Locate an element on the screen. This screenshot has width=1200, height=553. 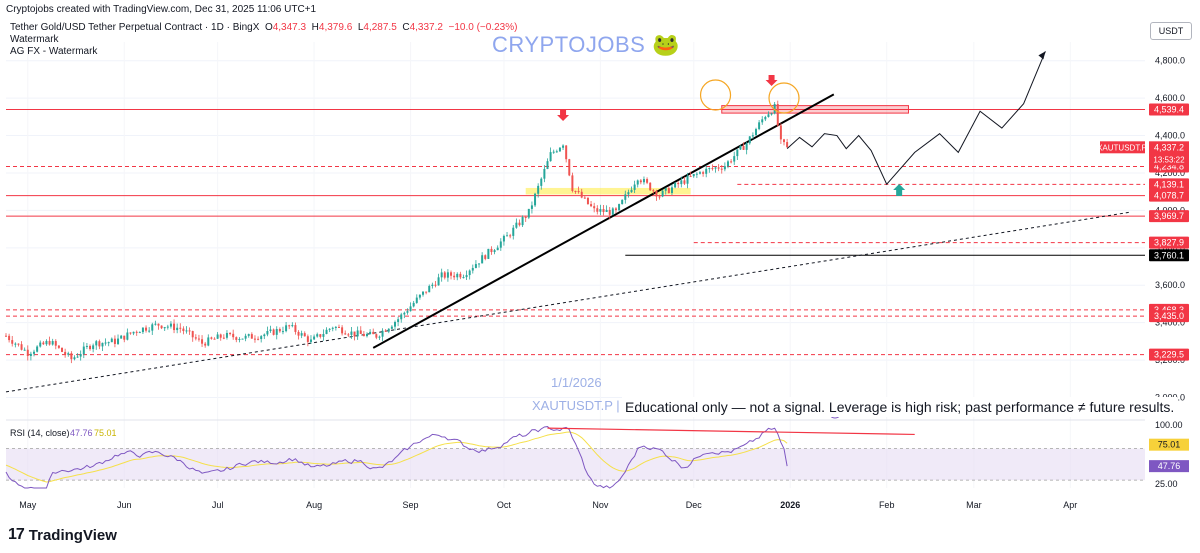
level-tag-label: 3,827.9 is located at coordinates (1169, 243).